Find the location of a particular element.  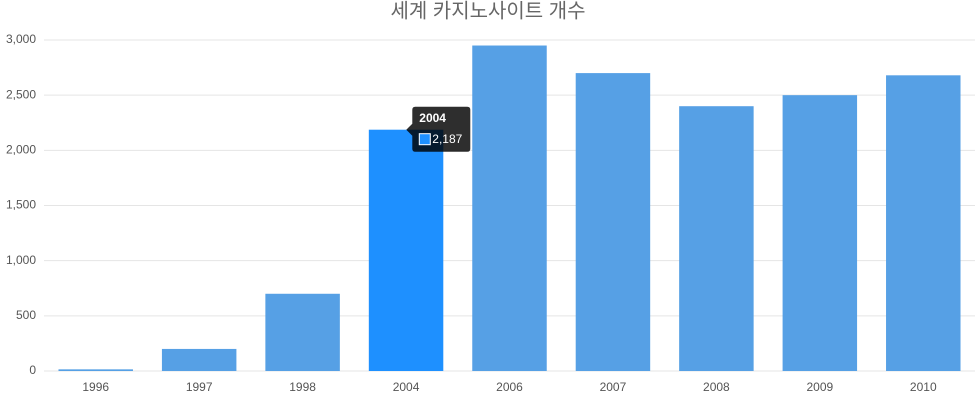

tooltip-title: 2004 is located at coordinates (432, 118).